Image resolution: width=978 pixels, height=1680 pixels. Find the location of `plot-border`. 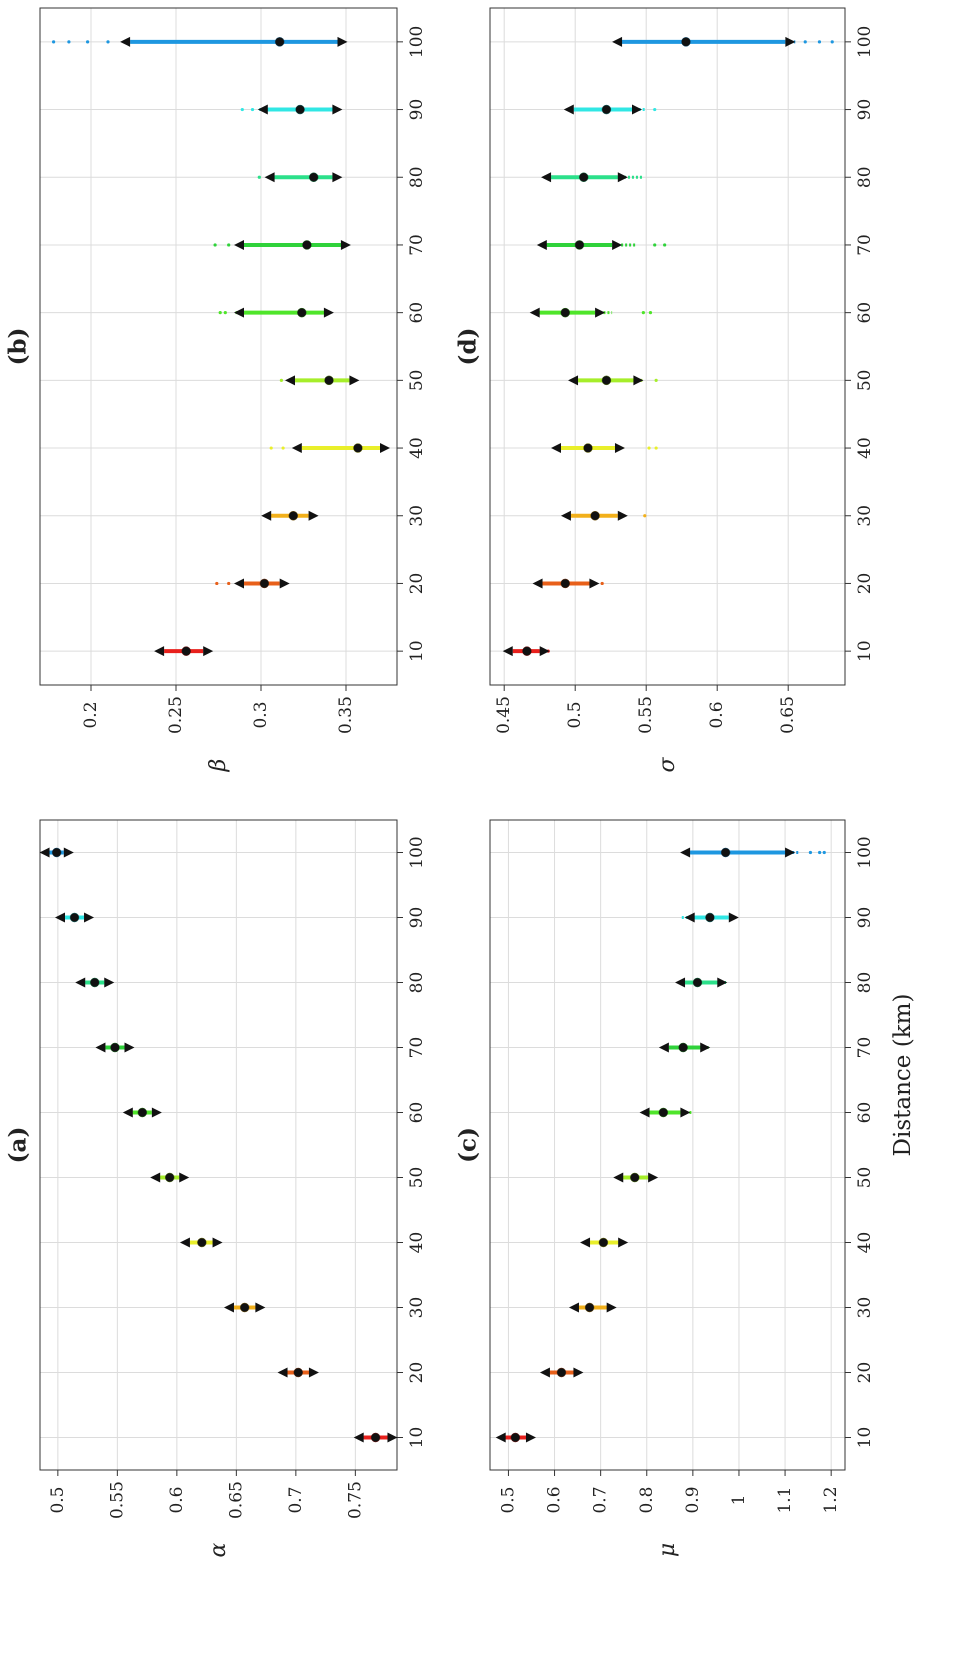

plot-border is located at coordinates (218, 346).